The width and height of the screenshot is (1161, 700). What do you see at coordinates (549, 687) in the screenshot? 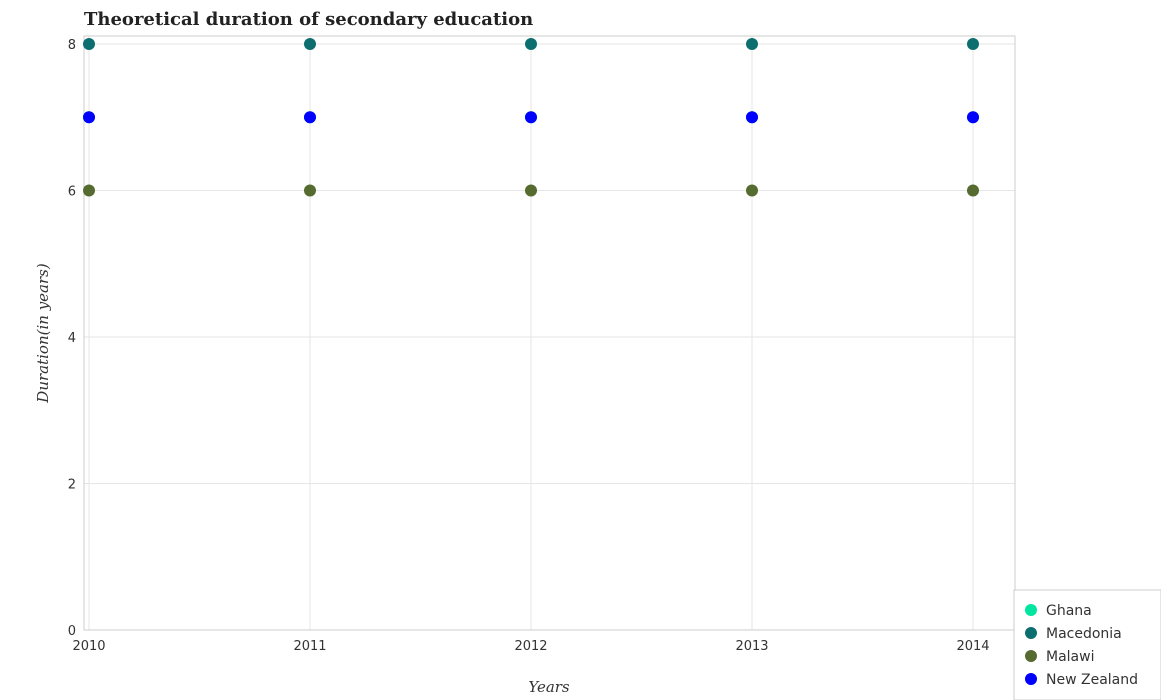
I see `x-axis-label: Years` at bounding box center [549, 687].